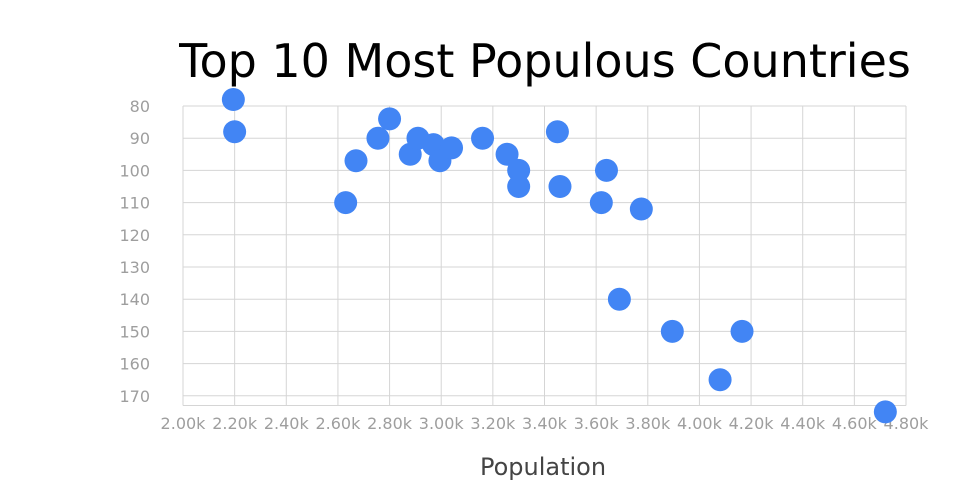 Image resolution: width=960 pixels, height=504 pixels. Describe the element at coordinates (752, 423) in the screenshot. I see `x-tick-label: 4.20k` at that location.